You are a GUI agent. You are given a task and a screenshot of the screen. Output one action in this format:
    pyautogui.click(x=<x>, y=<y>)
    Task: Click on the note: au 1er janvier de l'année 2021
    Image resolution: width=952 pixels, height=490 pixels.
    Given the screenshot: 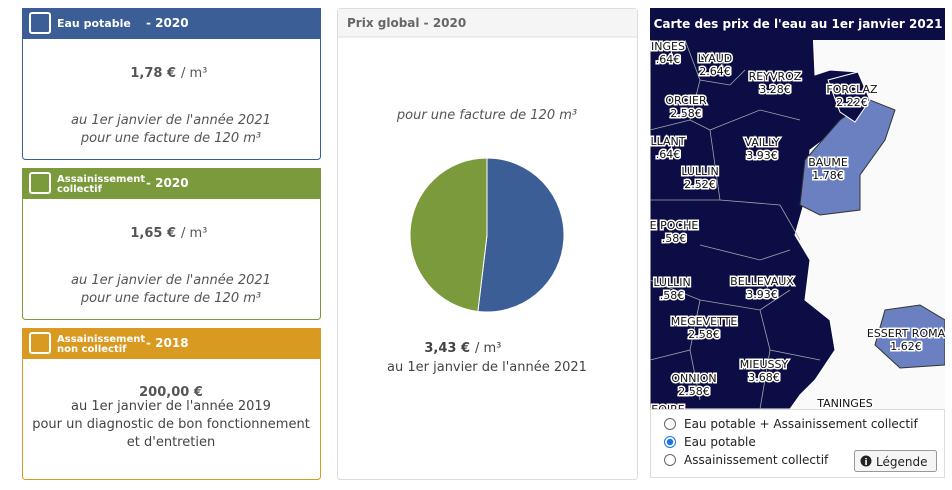 What is the action you would take?
    pyautogui.click(x=487, y=367)
    